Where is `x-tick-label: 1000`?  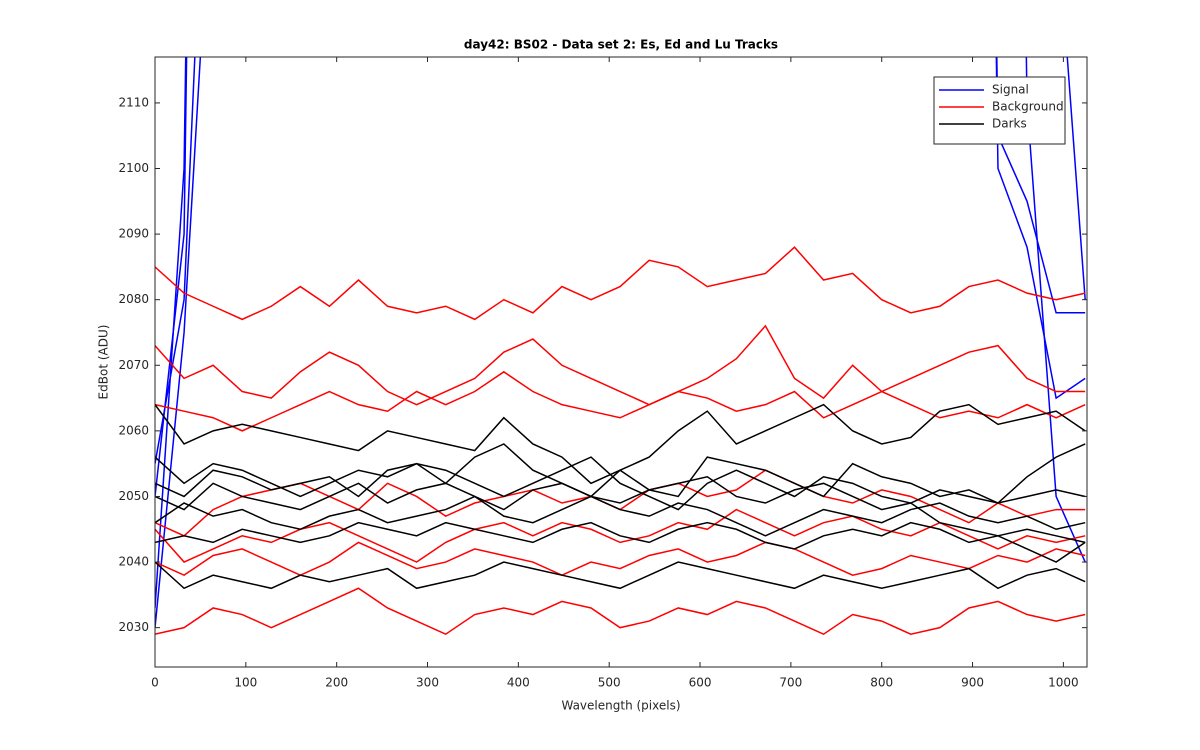 x-tick-label: 1000 is located at coordinates (1063, 683).